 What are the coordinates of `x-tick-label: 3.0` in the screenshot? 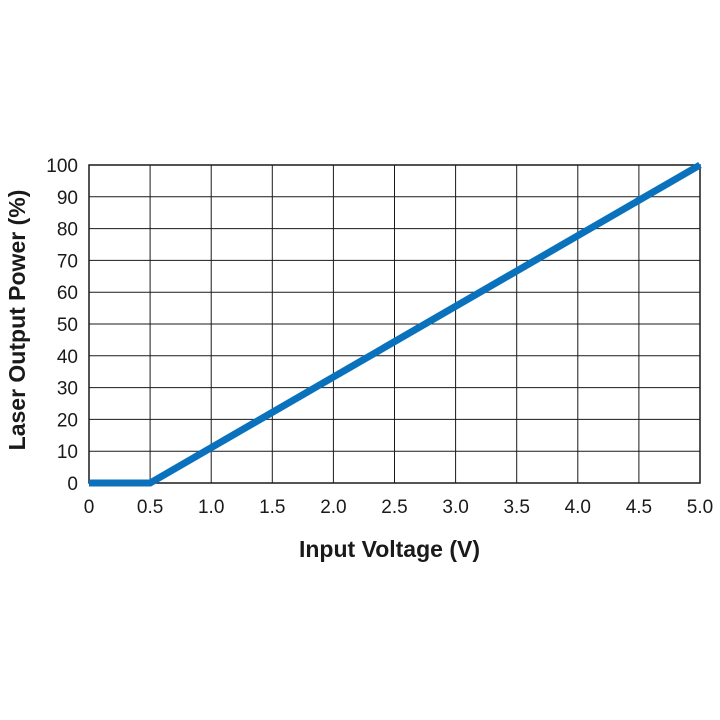 It's located at (455, 507).